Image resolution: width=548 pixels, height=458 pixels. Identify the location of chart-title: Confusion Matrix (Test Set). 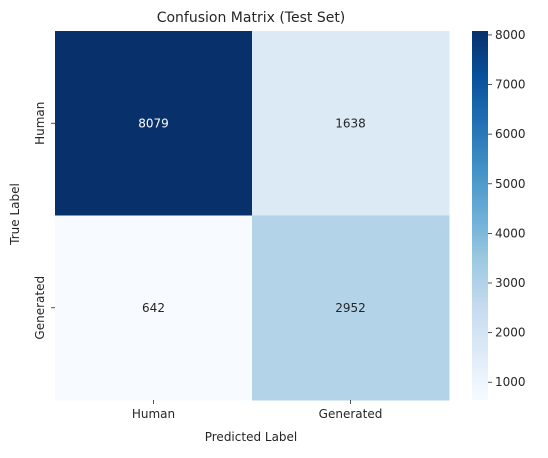
(251, 18).